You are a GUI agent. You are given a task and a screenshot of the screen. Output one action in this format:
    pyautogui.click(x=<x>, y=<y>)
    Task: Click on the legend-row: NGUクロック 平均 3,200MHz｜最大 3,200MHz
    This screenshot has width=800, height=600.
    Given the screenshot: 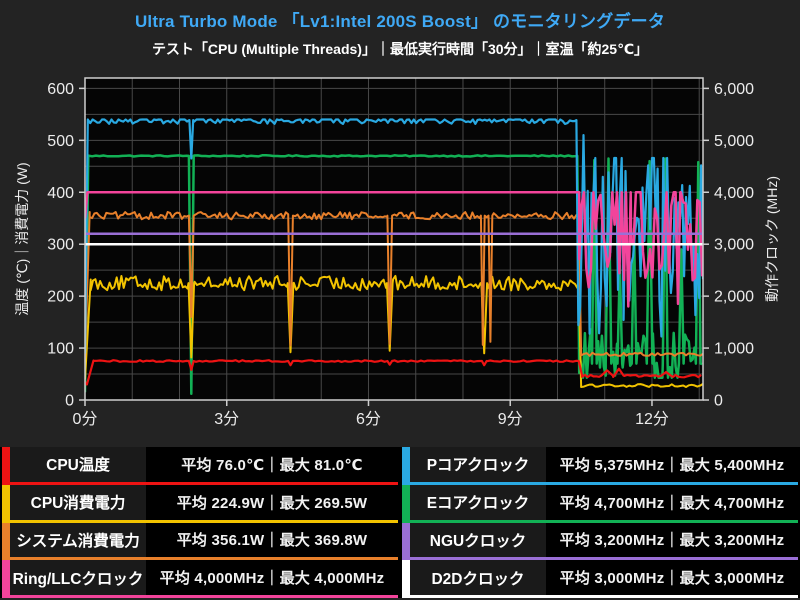 What is the action you would take?
    pyautogui.click(x=600, y=541)
    